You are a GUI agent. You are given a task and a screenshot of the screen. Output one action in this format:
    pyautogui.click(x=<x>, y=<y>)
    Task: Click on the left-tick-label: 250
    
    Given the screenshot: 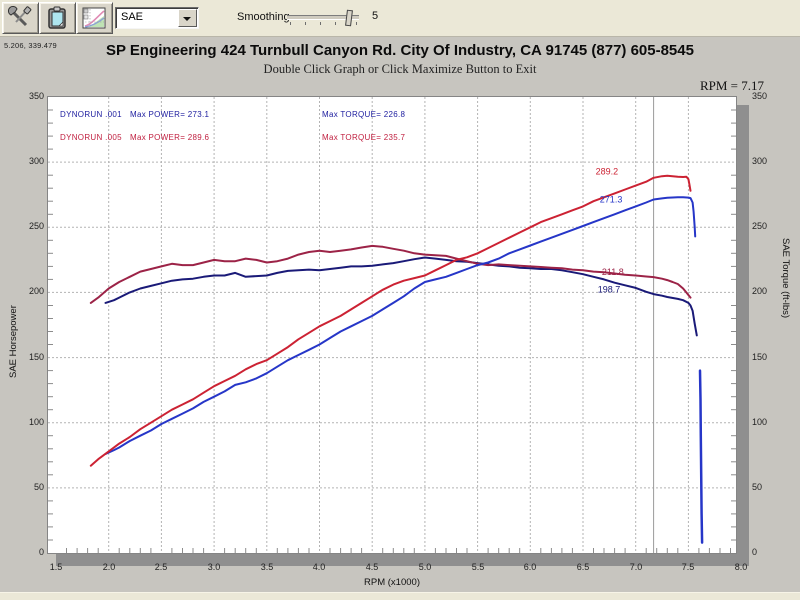 What is the action you would take?
    pyautogui.click(x=36, y=226)
    